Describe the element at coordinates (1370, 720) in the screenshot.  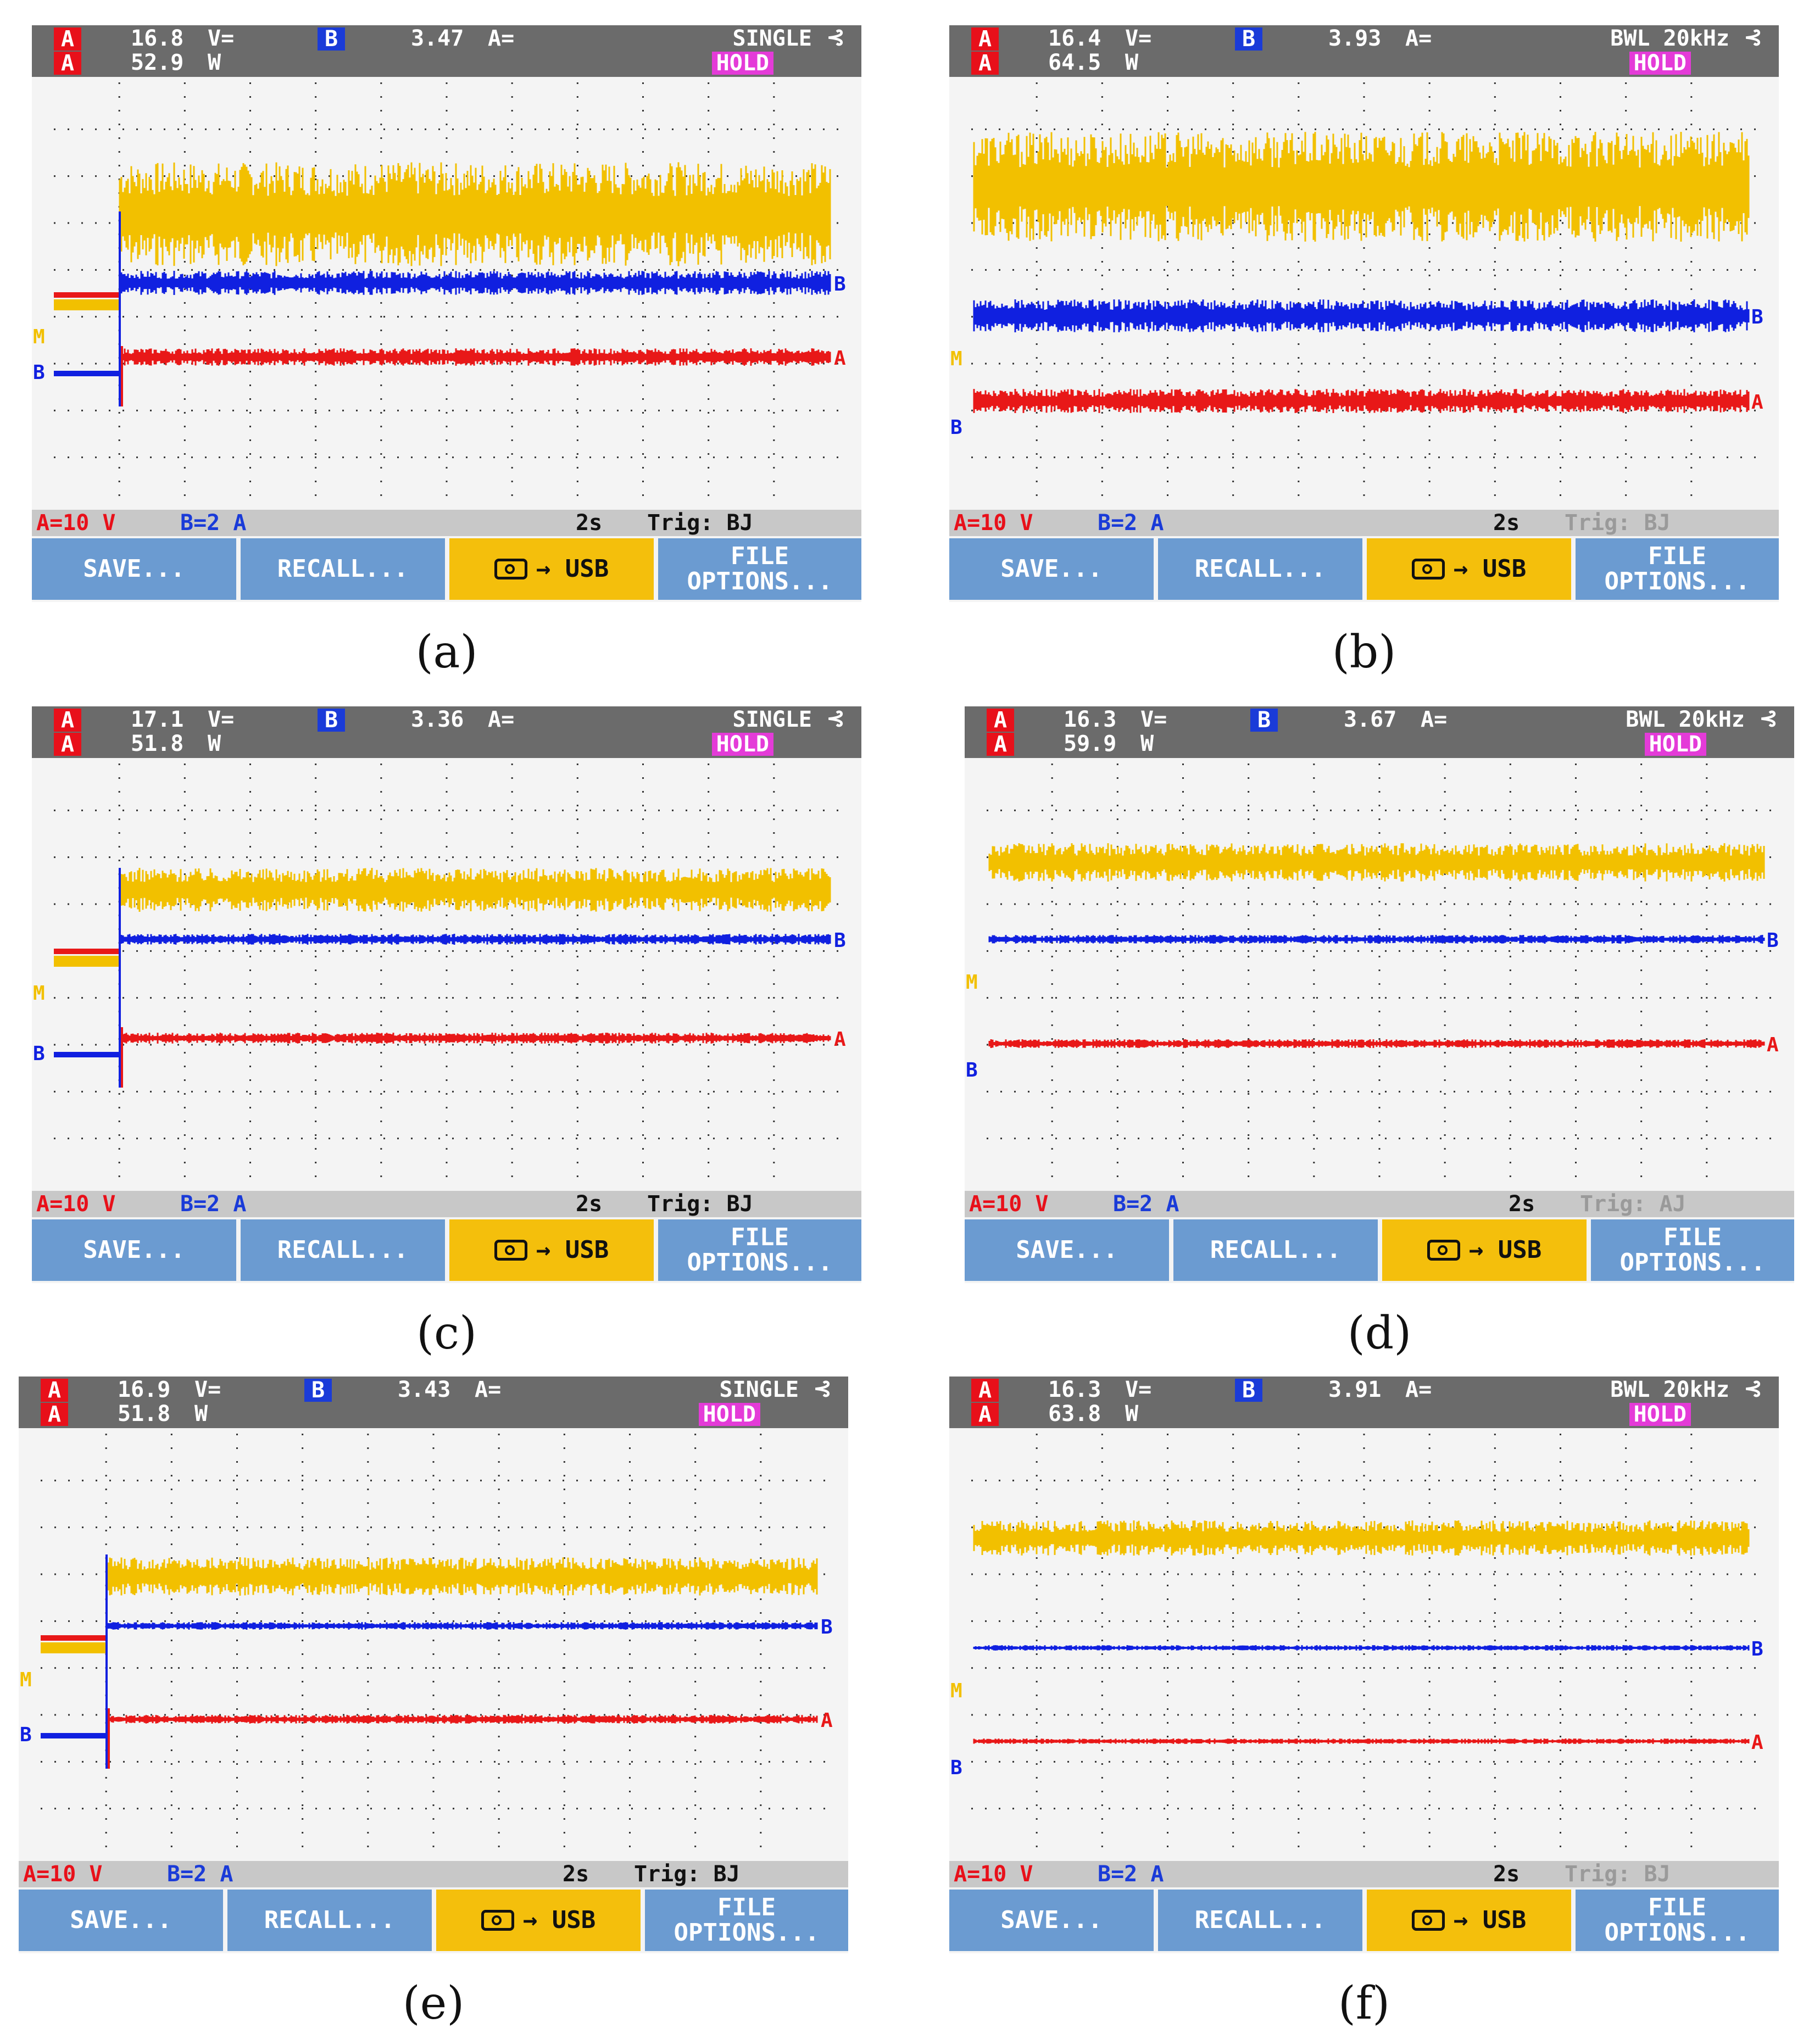
I see `ch-b-readout: 3.67` at that location.